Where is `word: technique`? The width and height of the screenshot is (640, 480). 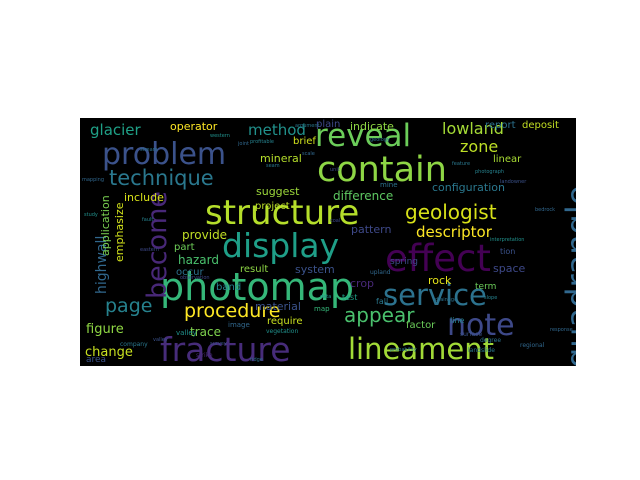 word: technique is located at coordinates (161, 178).